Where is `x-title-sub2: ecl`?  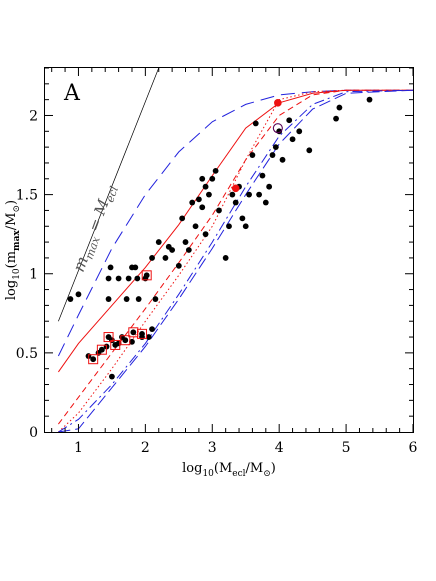 x-title-sub2: ecl is located at coordinates (238, 474).